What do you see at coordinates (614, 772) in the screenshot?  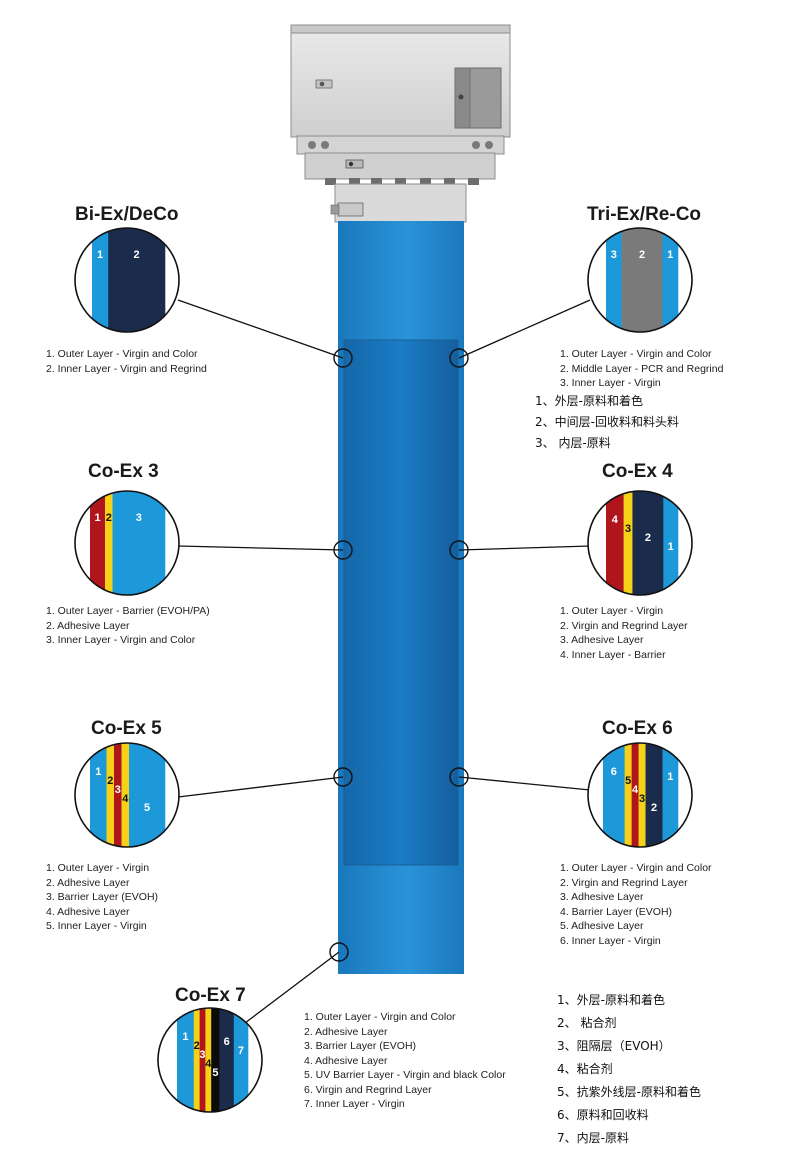 I see `layer-number: 6` at bounding box center [614, 772].